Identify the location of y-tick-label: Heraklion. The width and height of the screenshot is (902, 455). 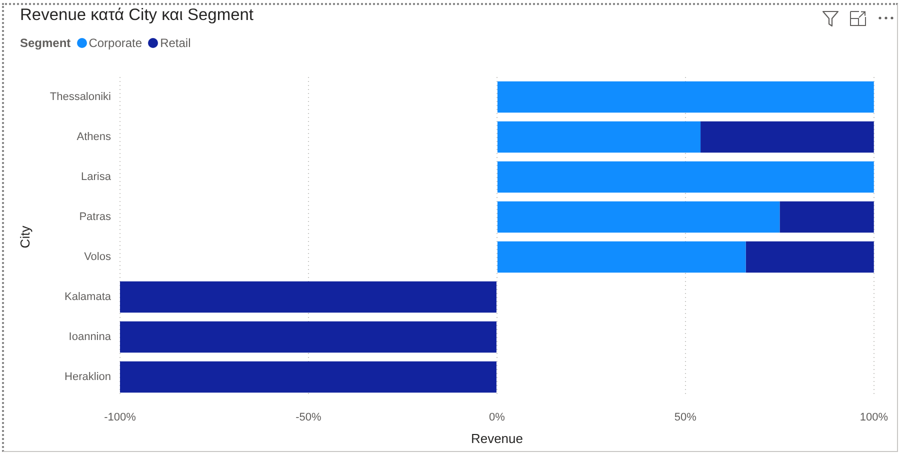
(87, 377).